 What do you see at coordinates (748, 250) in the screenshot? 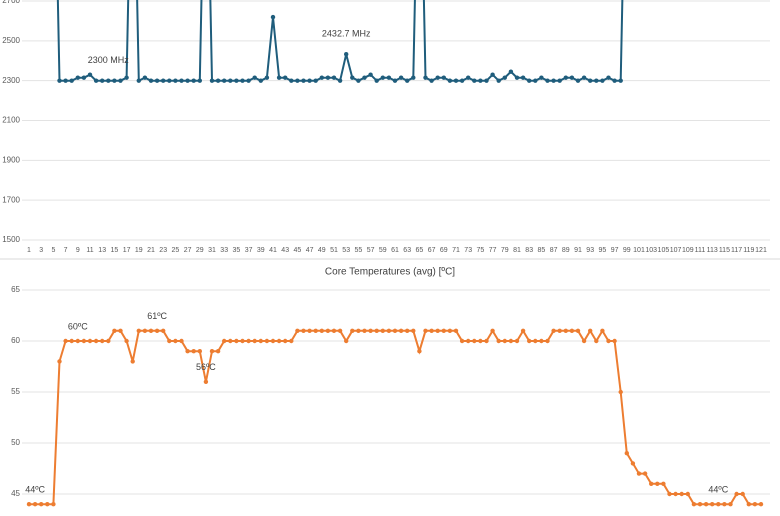
I see `x-tick-label: 119` at bounding box center [748, 250].